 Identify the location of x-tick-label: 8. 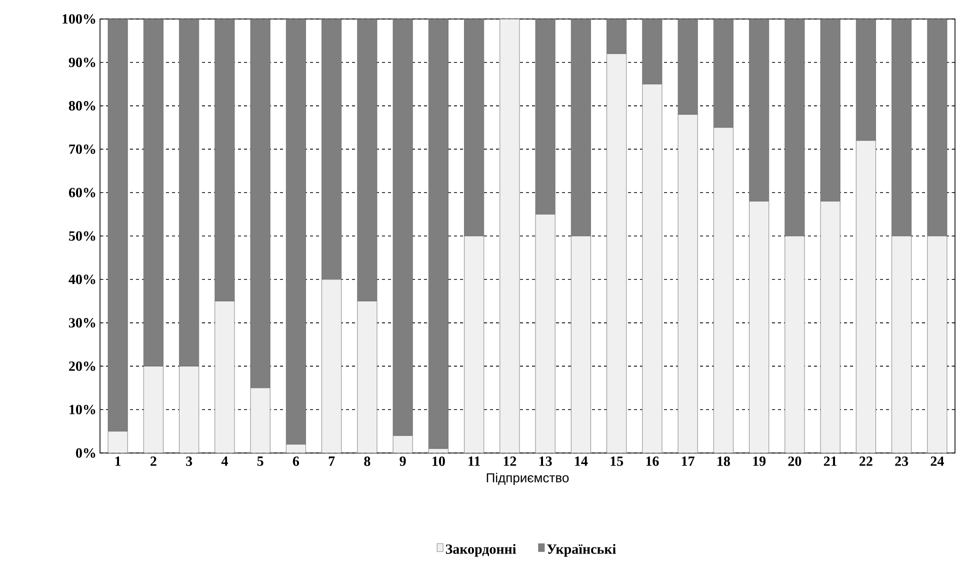
(367, 461).